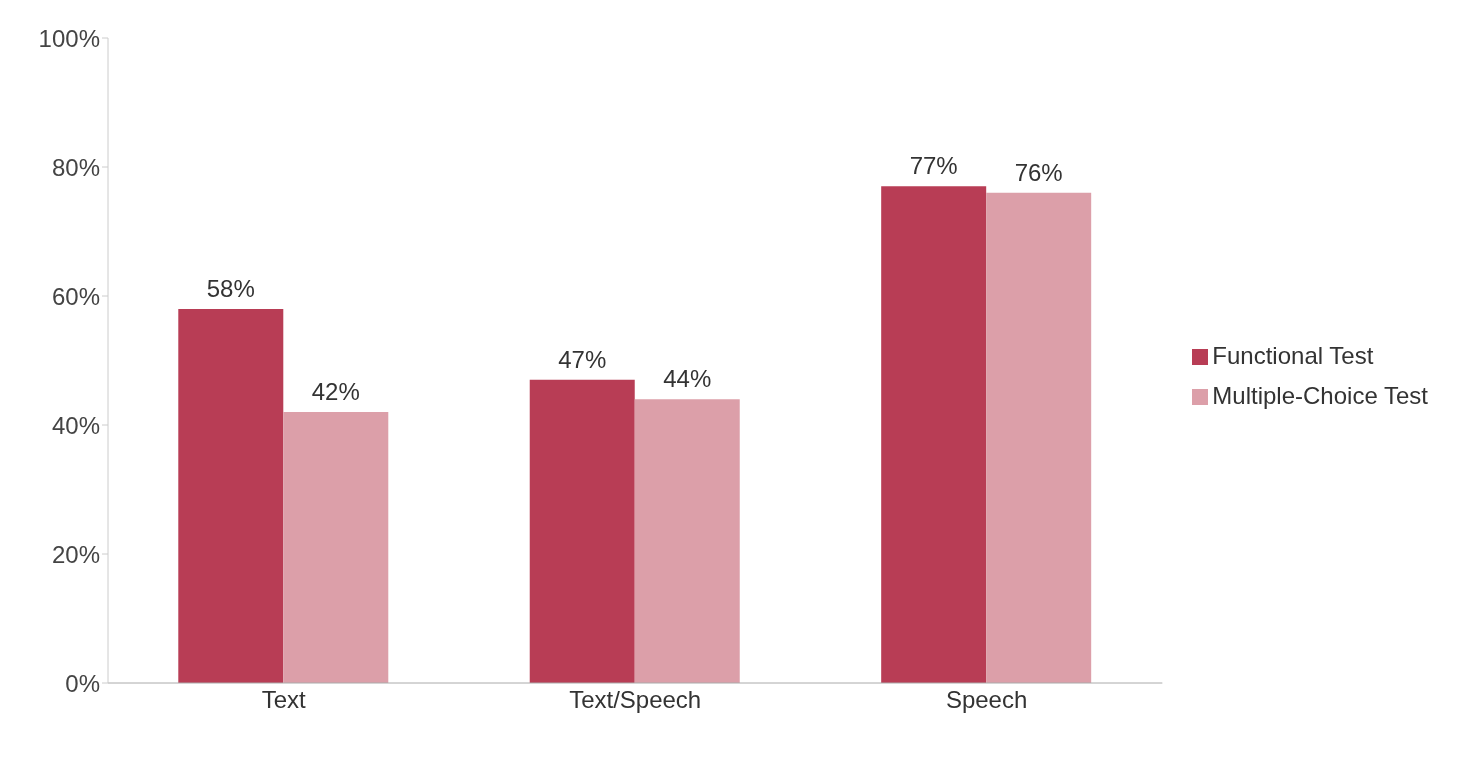 This screenshot has height=762, width=1470. I want to click on legend-label: Functional Test, so click(1293, 355).